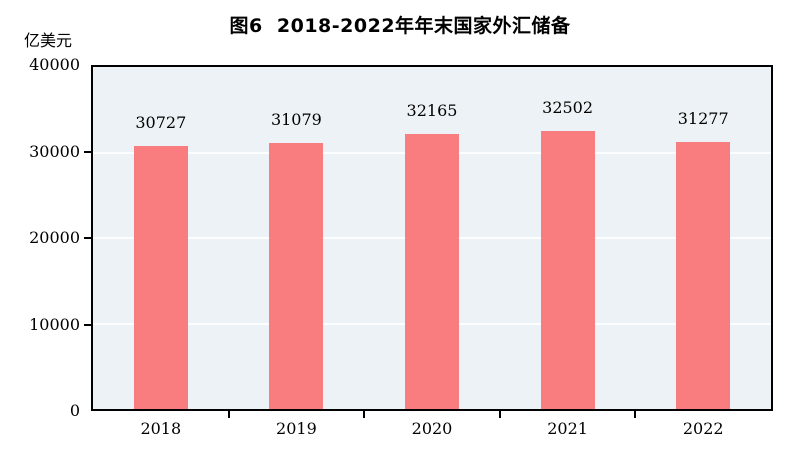 The height and width of the screenshot is (453, 800). I want to click on x-axis-tick-label: 2021, so click(567, 428).